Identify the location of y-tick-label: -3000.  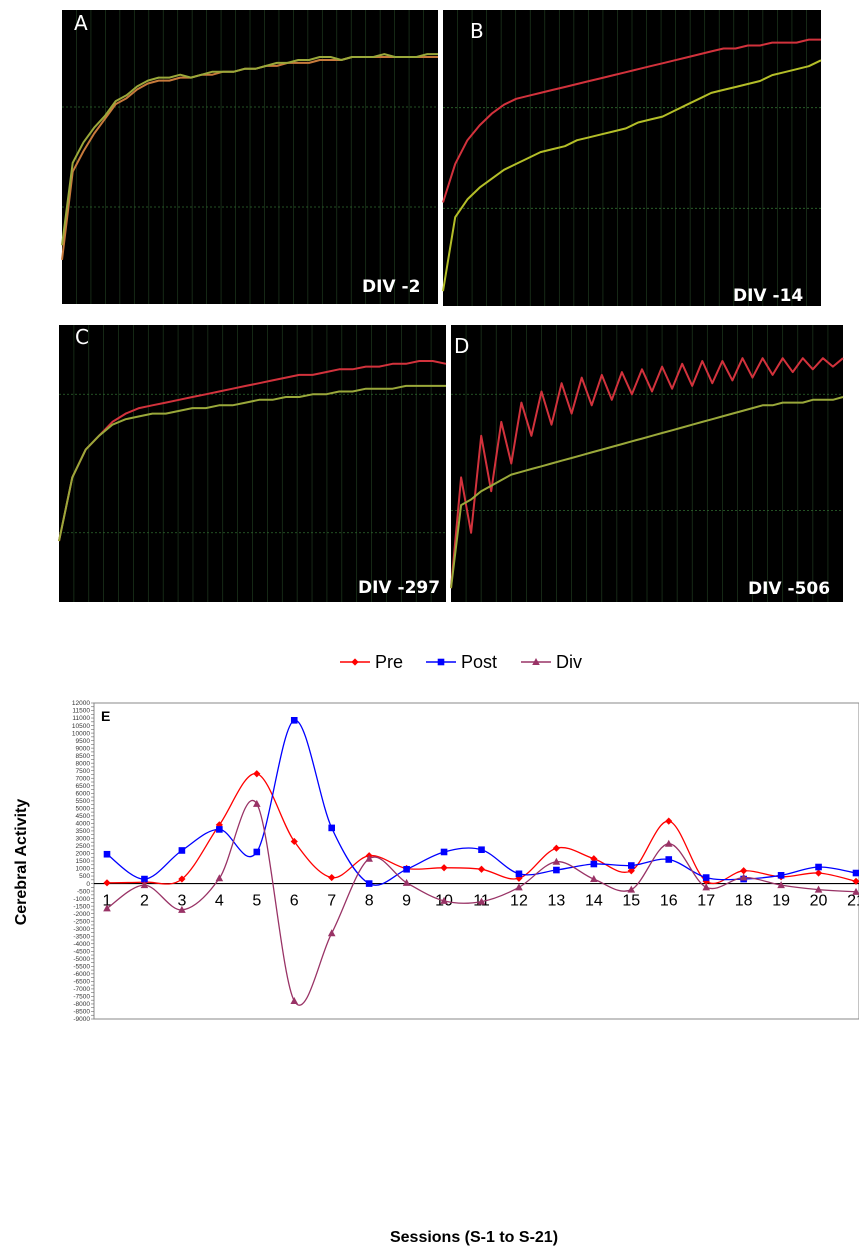
(81, 929).